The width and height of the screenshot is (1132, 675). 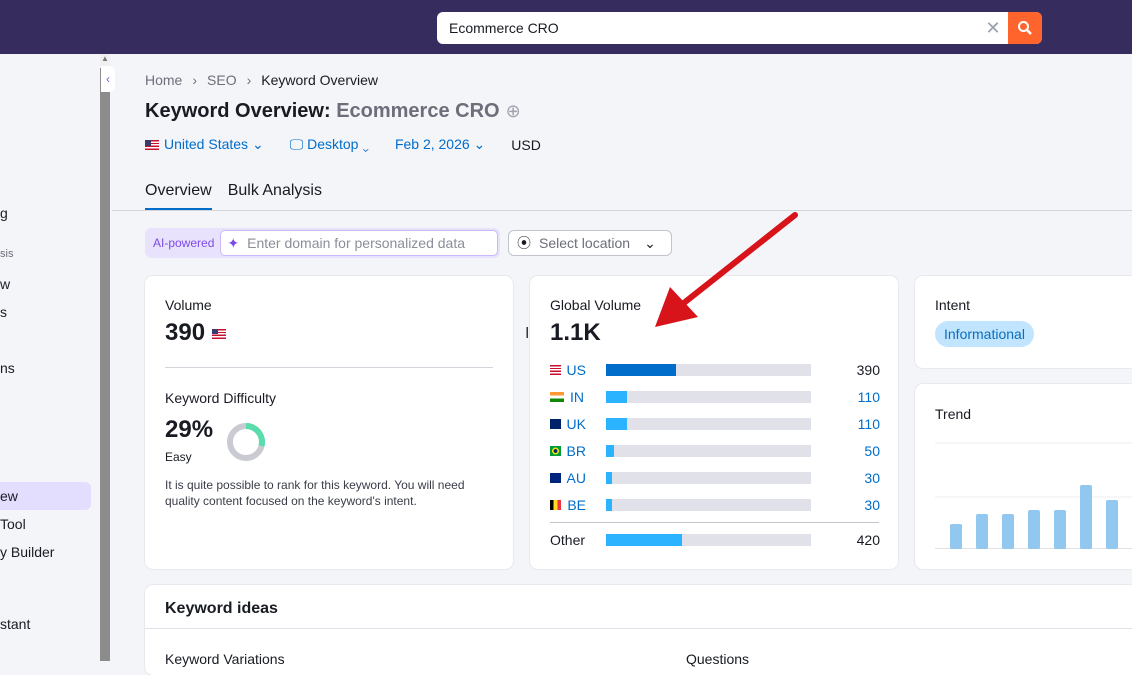 I want to click on other-label: Other, so click(x=568, y=540).